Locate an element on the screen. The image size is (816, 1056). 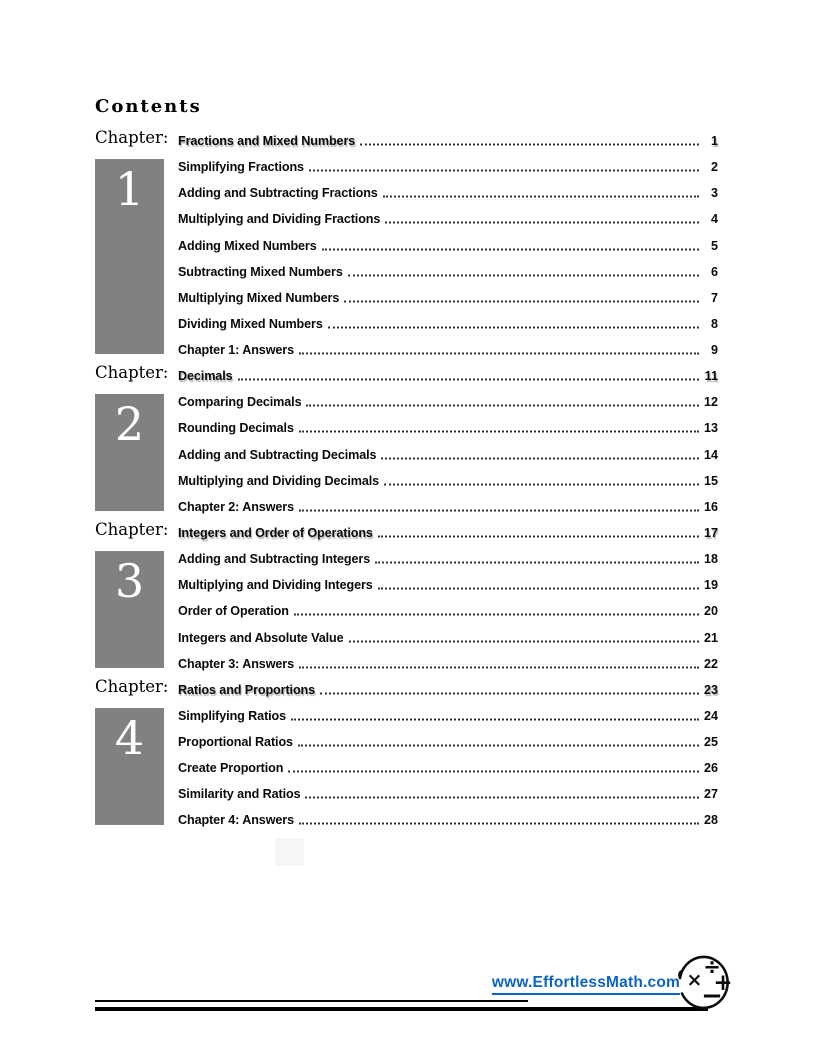
toc-entry-title: Chapter 4: Answers is located at coordinates (236, 820).